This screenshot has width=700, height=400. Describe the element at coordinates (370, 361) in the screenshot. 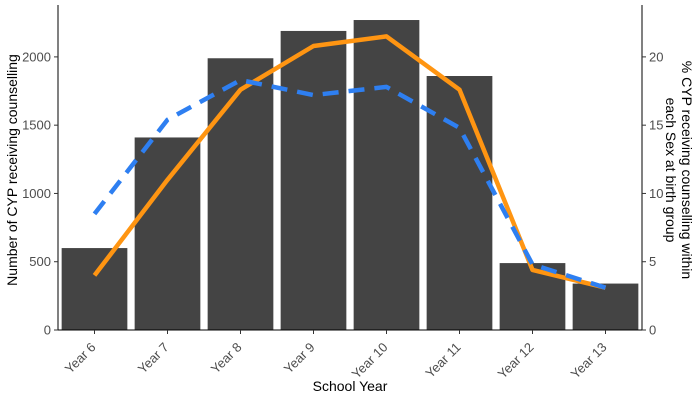

I see `x-tick-label: Year 10` at that location.